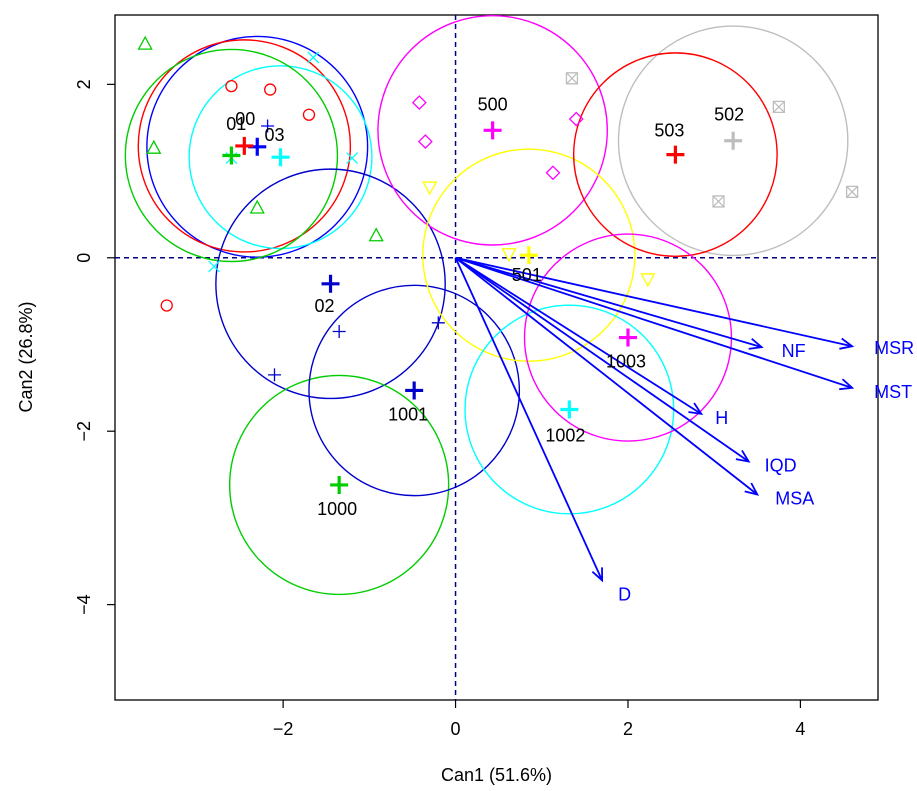 This screenshot has width=917, height=791. I want to click on vector-label-D: D, so click(624, 594).